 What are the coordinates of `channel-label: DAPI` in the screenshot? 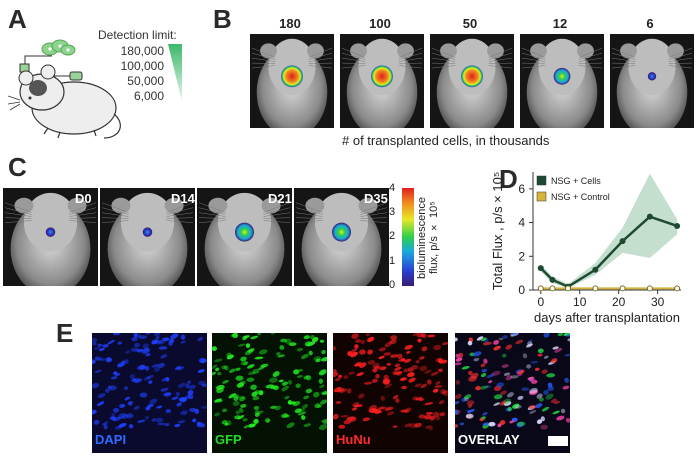 It's located at (111, 439).